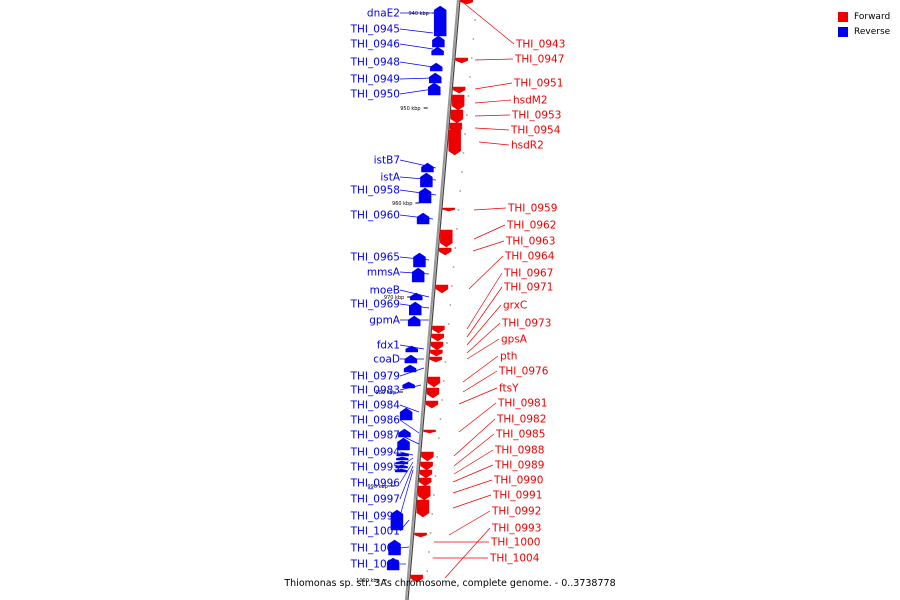  I want to click on reverse-gene-label: THI_1002, so click(375, 549).